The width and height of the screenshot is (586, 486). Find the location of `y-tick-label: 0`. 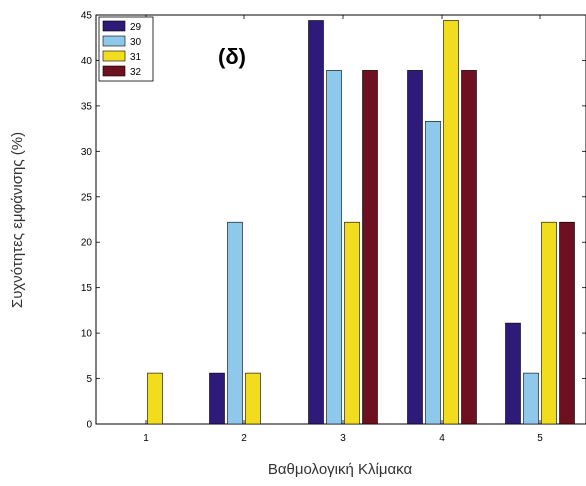

y-tick-label: 0 is located at coordinates (89, 425).